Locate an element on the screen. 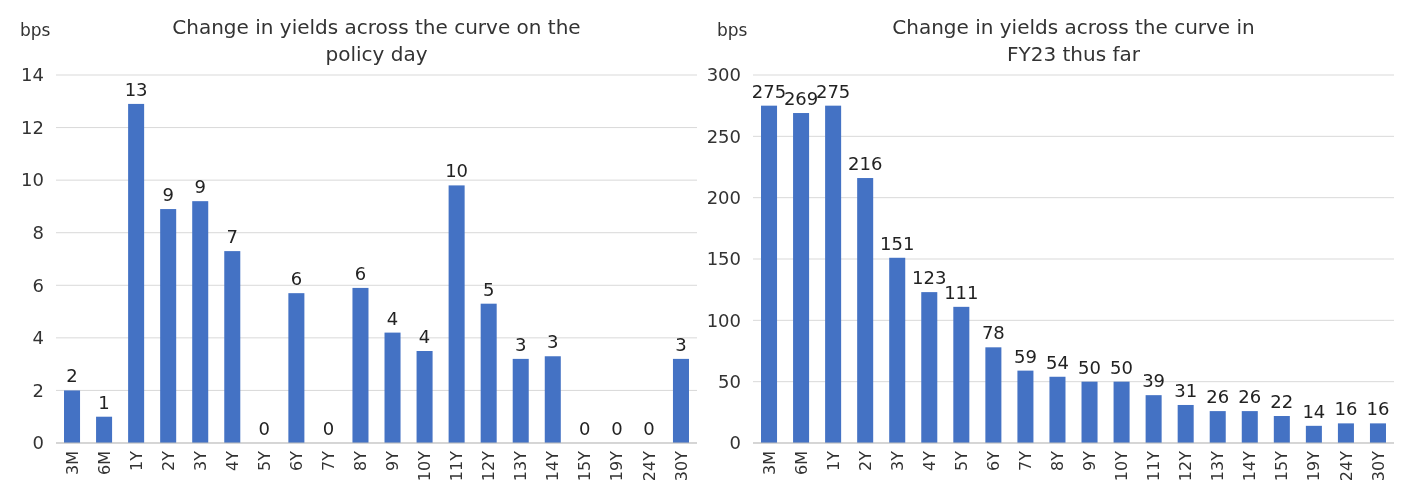  x-tick-label: 3M is located at coordinates (72, 463).